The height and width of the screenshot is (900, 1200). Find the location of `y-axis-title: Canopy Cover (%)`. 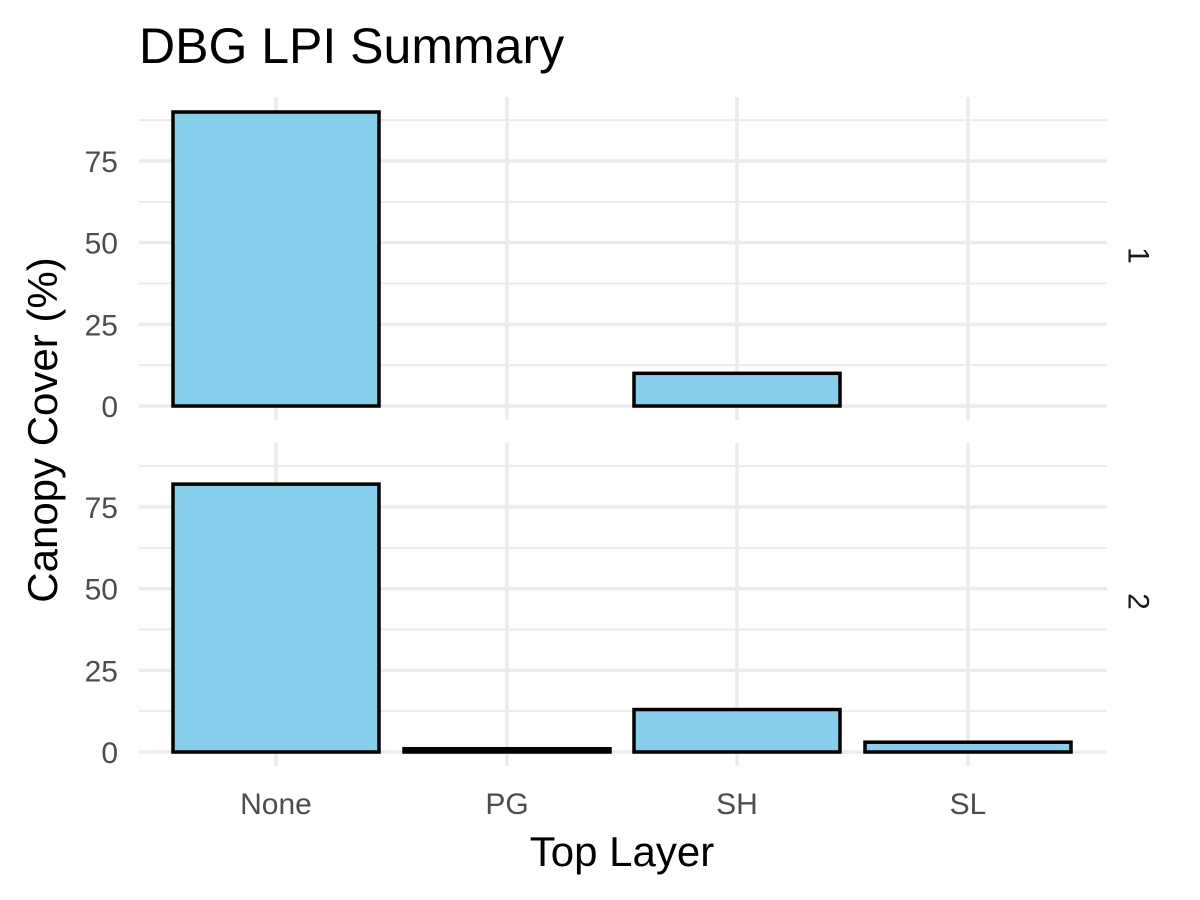

y-axis-title: Canopy Cover (%) is located at coordinates (42, 429).